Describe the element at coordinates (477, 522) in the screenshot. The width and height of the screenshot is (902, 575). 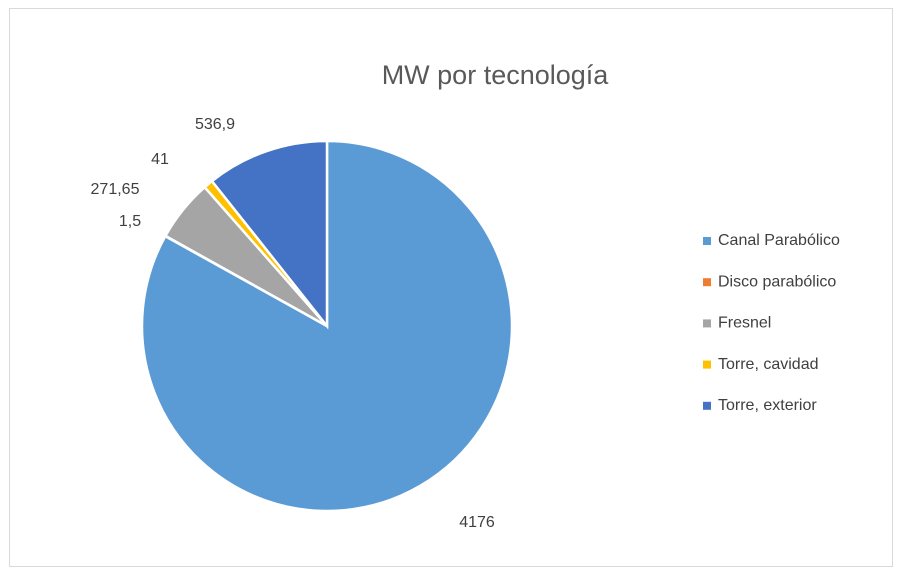
I see `data-label: 4176` at that location.